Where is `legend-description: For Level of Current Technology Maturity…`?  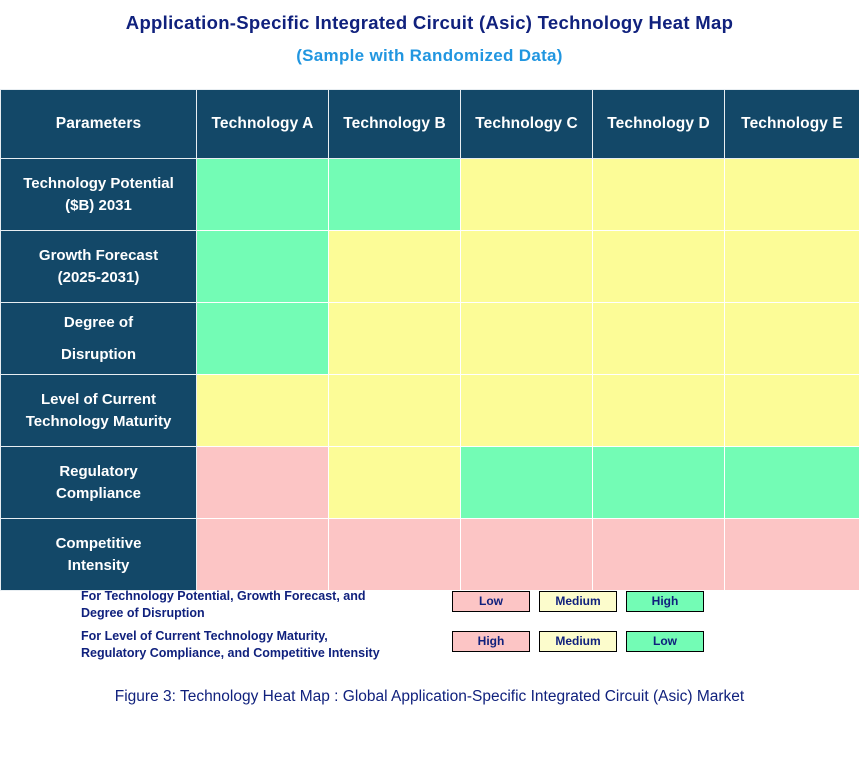
legend-description: For Level of Current Technology Maturity… is located at coordinates (261, 645).